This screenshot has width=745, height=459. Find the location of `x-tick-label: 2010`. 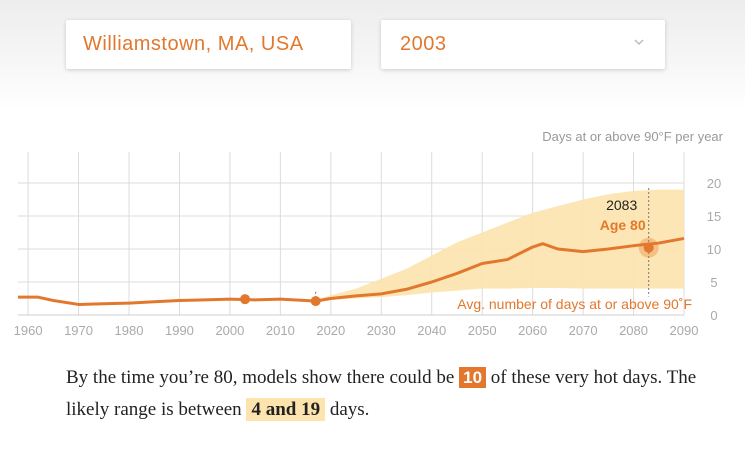

x-tick-label: 2010 is located at coordinates (280, 330).